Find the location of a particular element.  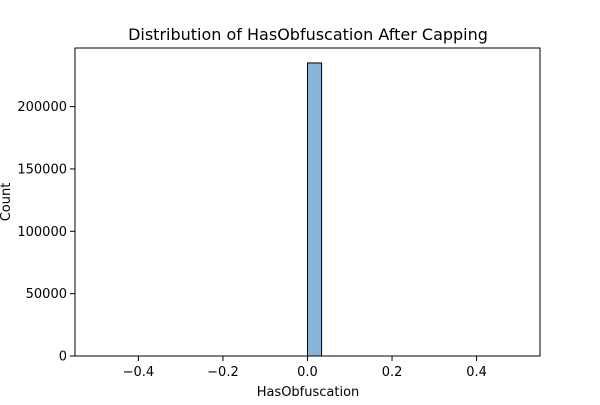

x-axis-label: HasObfuscation is located at coordinates (308, 392).